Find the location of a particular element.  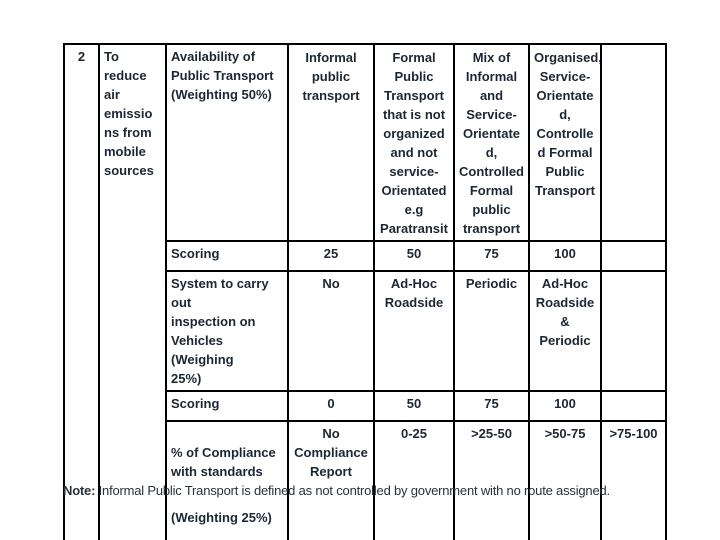

value-cell: Periodic is located at coordinates (491, 331).